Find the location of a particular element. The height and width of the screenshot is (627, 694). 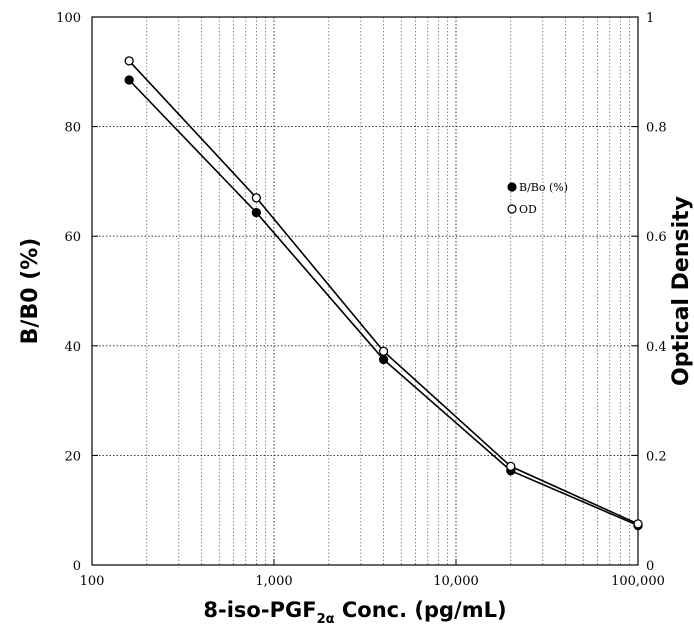

x-tick-label: 100 is located at coordinates (92, 581).